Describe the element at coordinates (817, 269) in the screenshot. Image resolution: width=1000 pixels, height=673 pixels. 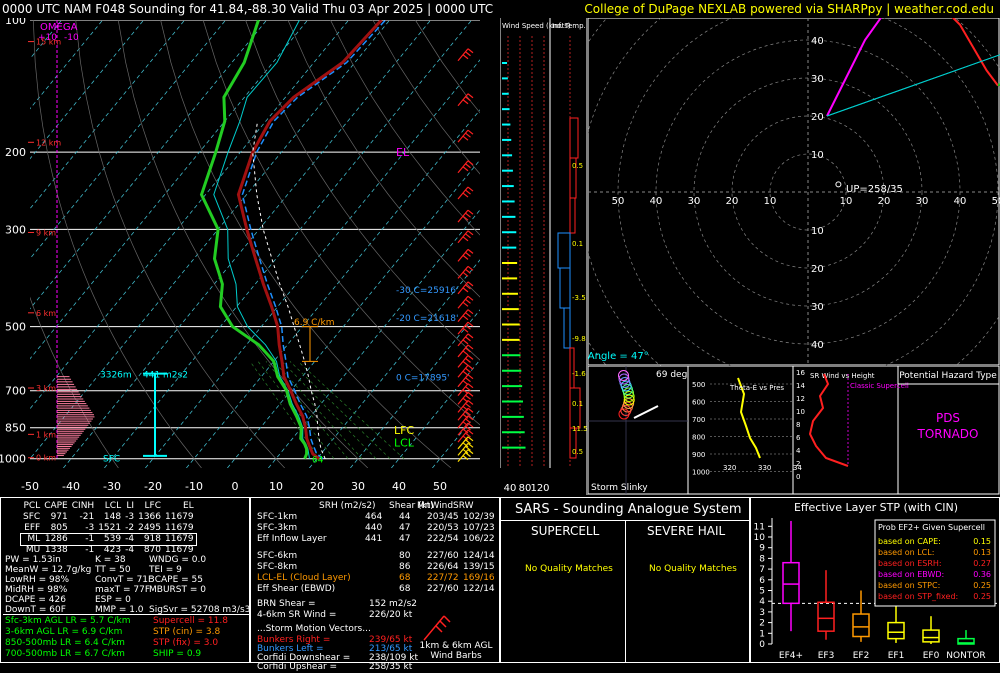
I see `hodo-ytick-neg: 20` at that location.